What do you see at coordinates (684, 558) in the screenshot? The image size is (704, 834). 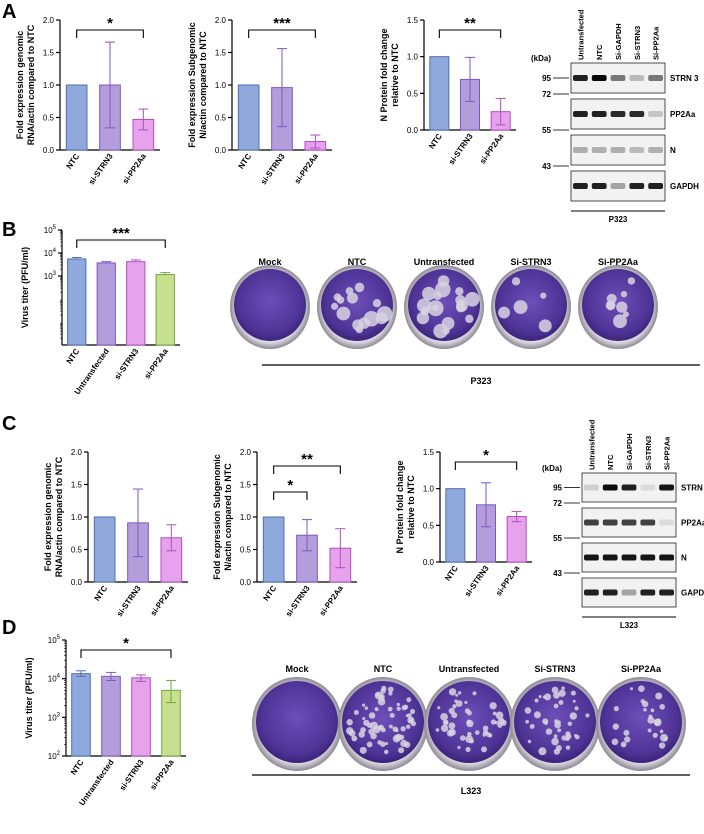 I see `blot-row-label: N` at bounding box center [684, 558].